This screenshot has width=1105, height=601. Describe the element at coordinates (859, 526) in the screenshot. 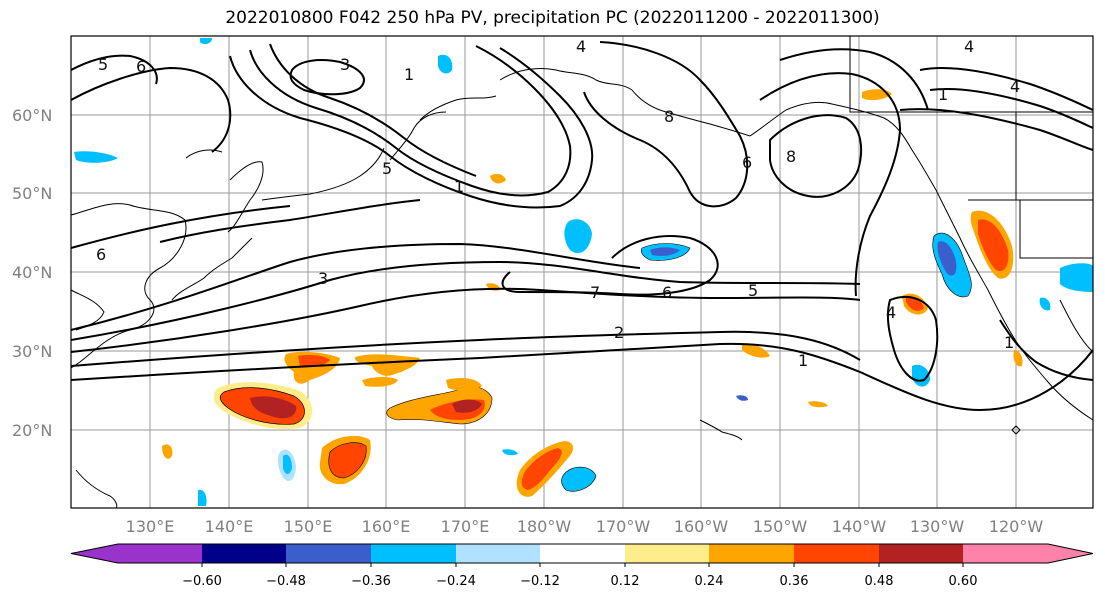

I see `svg-text: 140°W` at that location.